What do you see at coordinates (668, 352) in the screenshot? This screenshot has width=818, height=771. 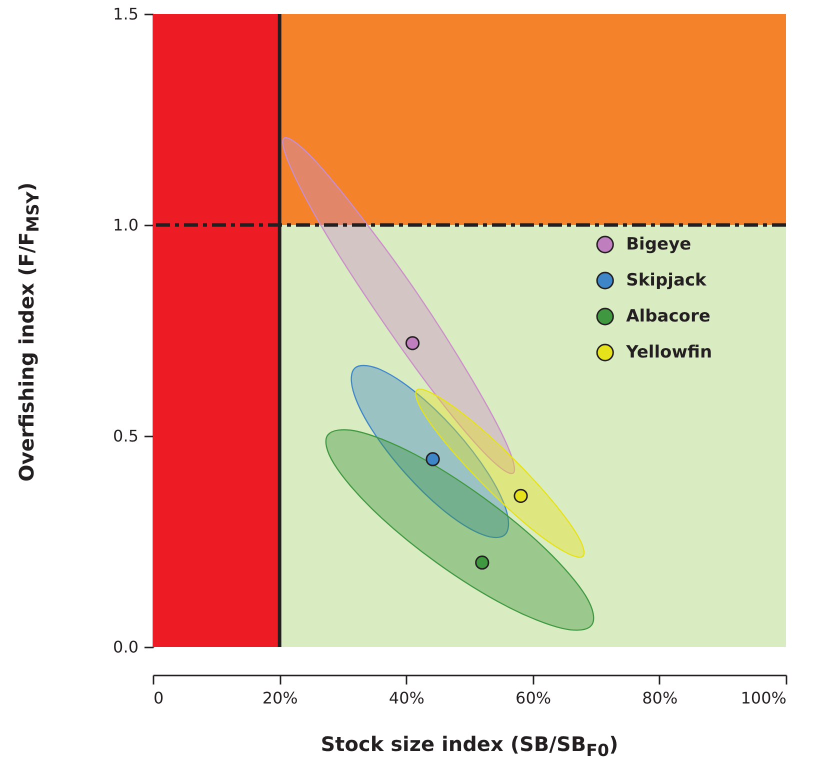 I see `legend-label: Yellowfin` at bounding box center [668, 352].